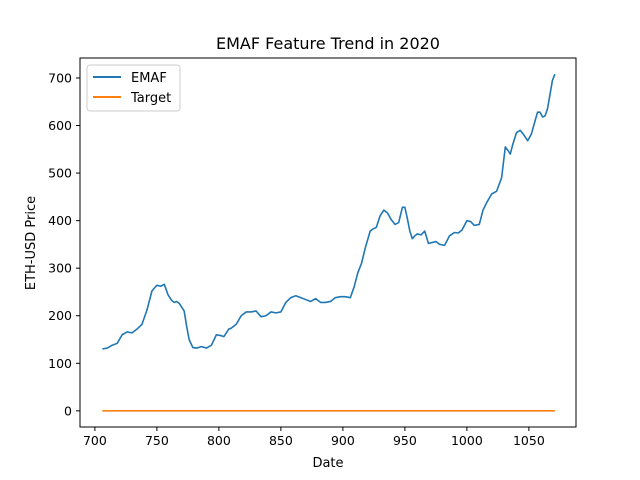 The height and width of the screenshot is (480, 640). What do you see at coordinates (60, 363) in the screenshot?
I see `y-tick-label: 100` at bounding box center [60, 363].